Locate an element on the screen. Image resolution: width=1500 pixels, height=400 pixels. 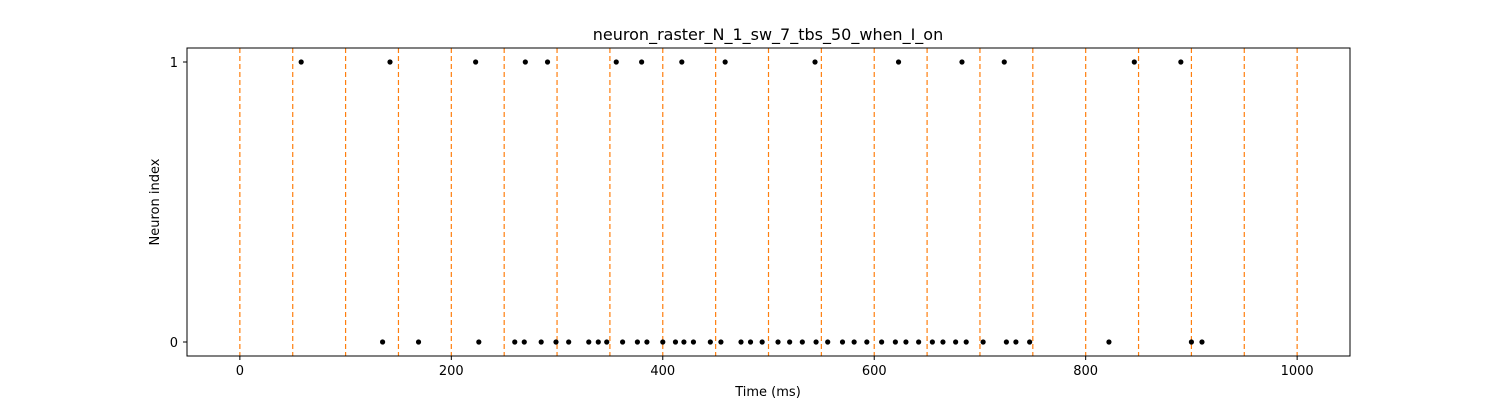
x-tick-label-1000: 1000 is located at coordinates (1297, 371).